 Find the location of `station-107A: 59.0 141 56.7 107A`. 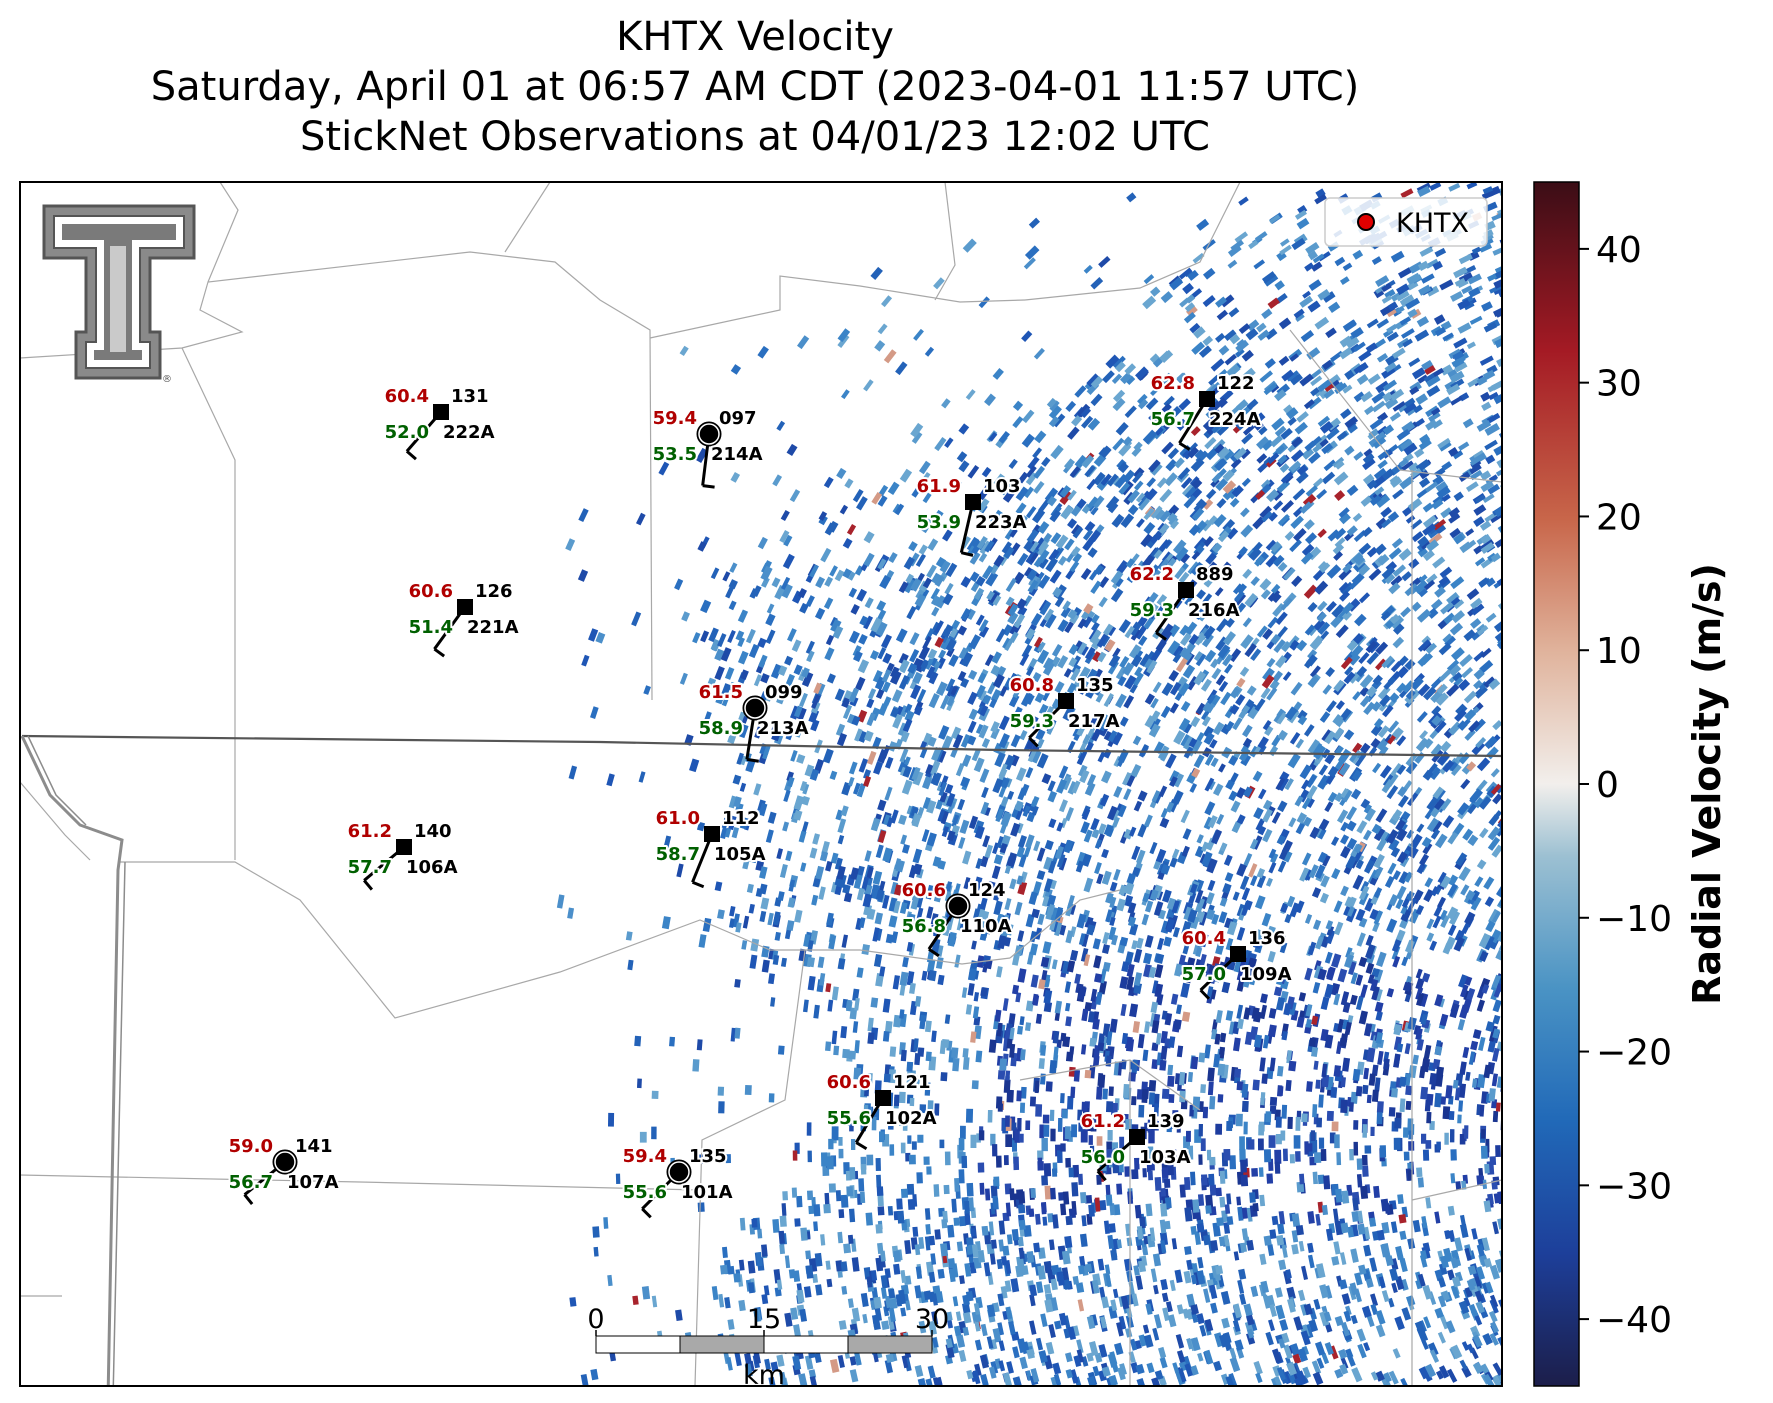

station-107A: 59.0 141 56.7 107A is located at coordinates (284, 1169).